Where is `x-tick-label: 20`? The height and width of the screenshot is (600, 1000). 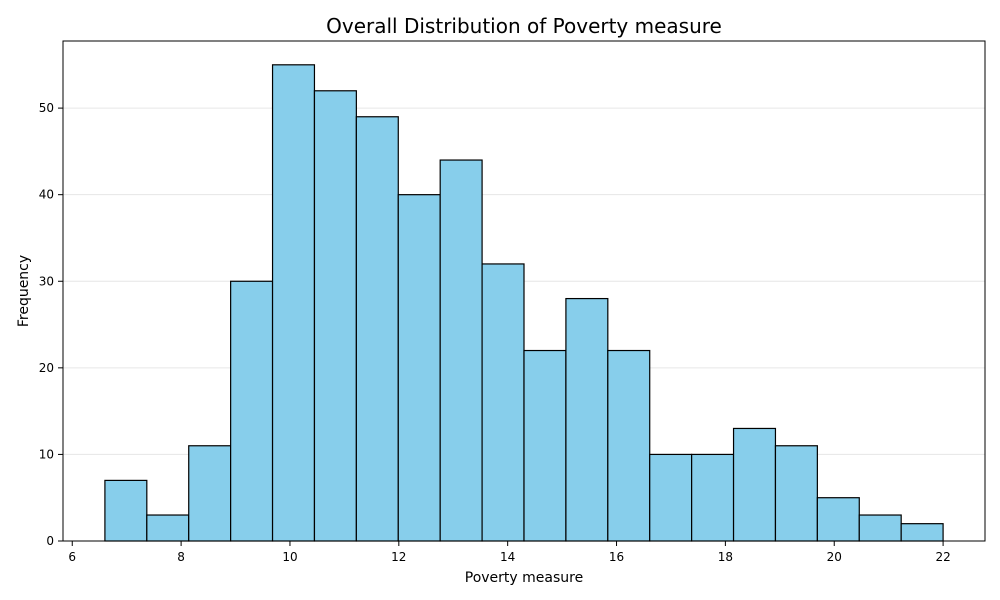
x-tick-label: 20 is located at coordinates (834, 557).